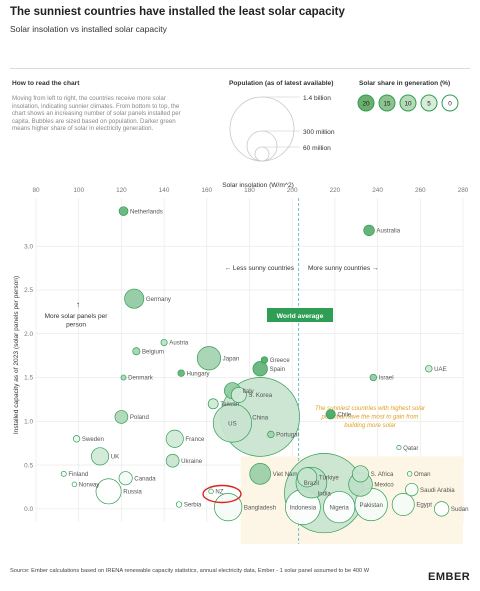 The image size is (480, 591). I want to click on x-axis-label: Solar insolation (W/m^2), so click(258, 185).